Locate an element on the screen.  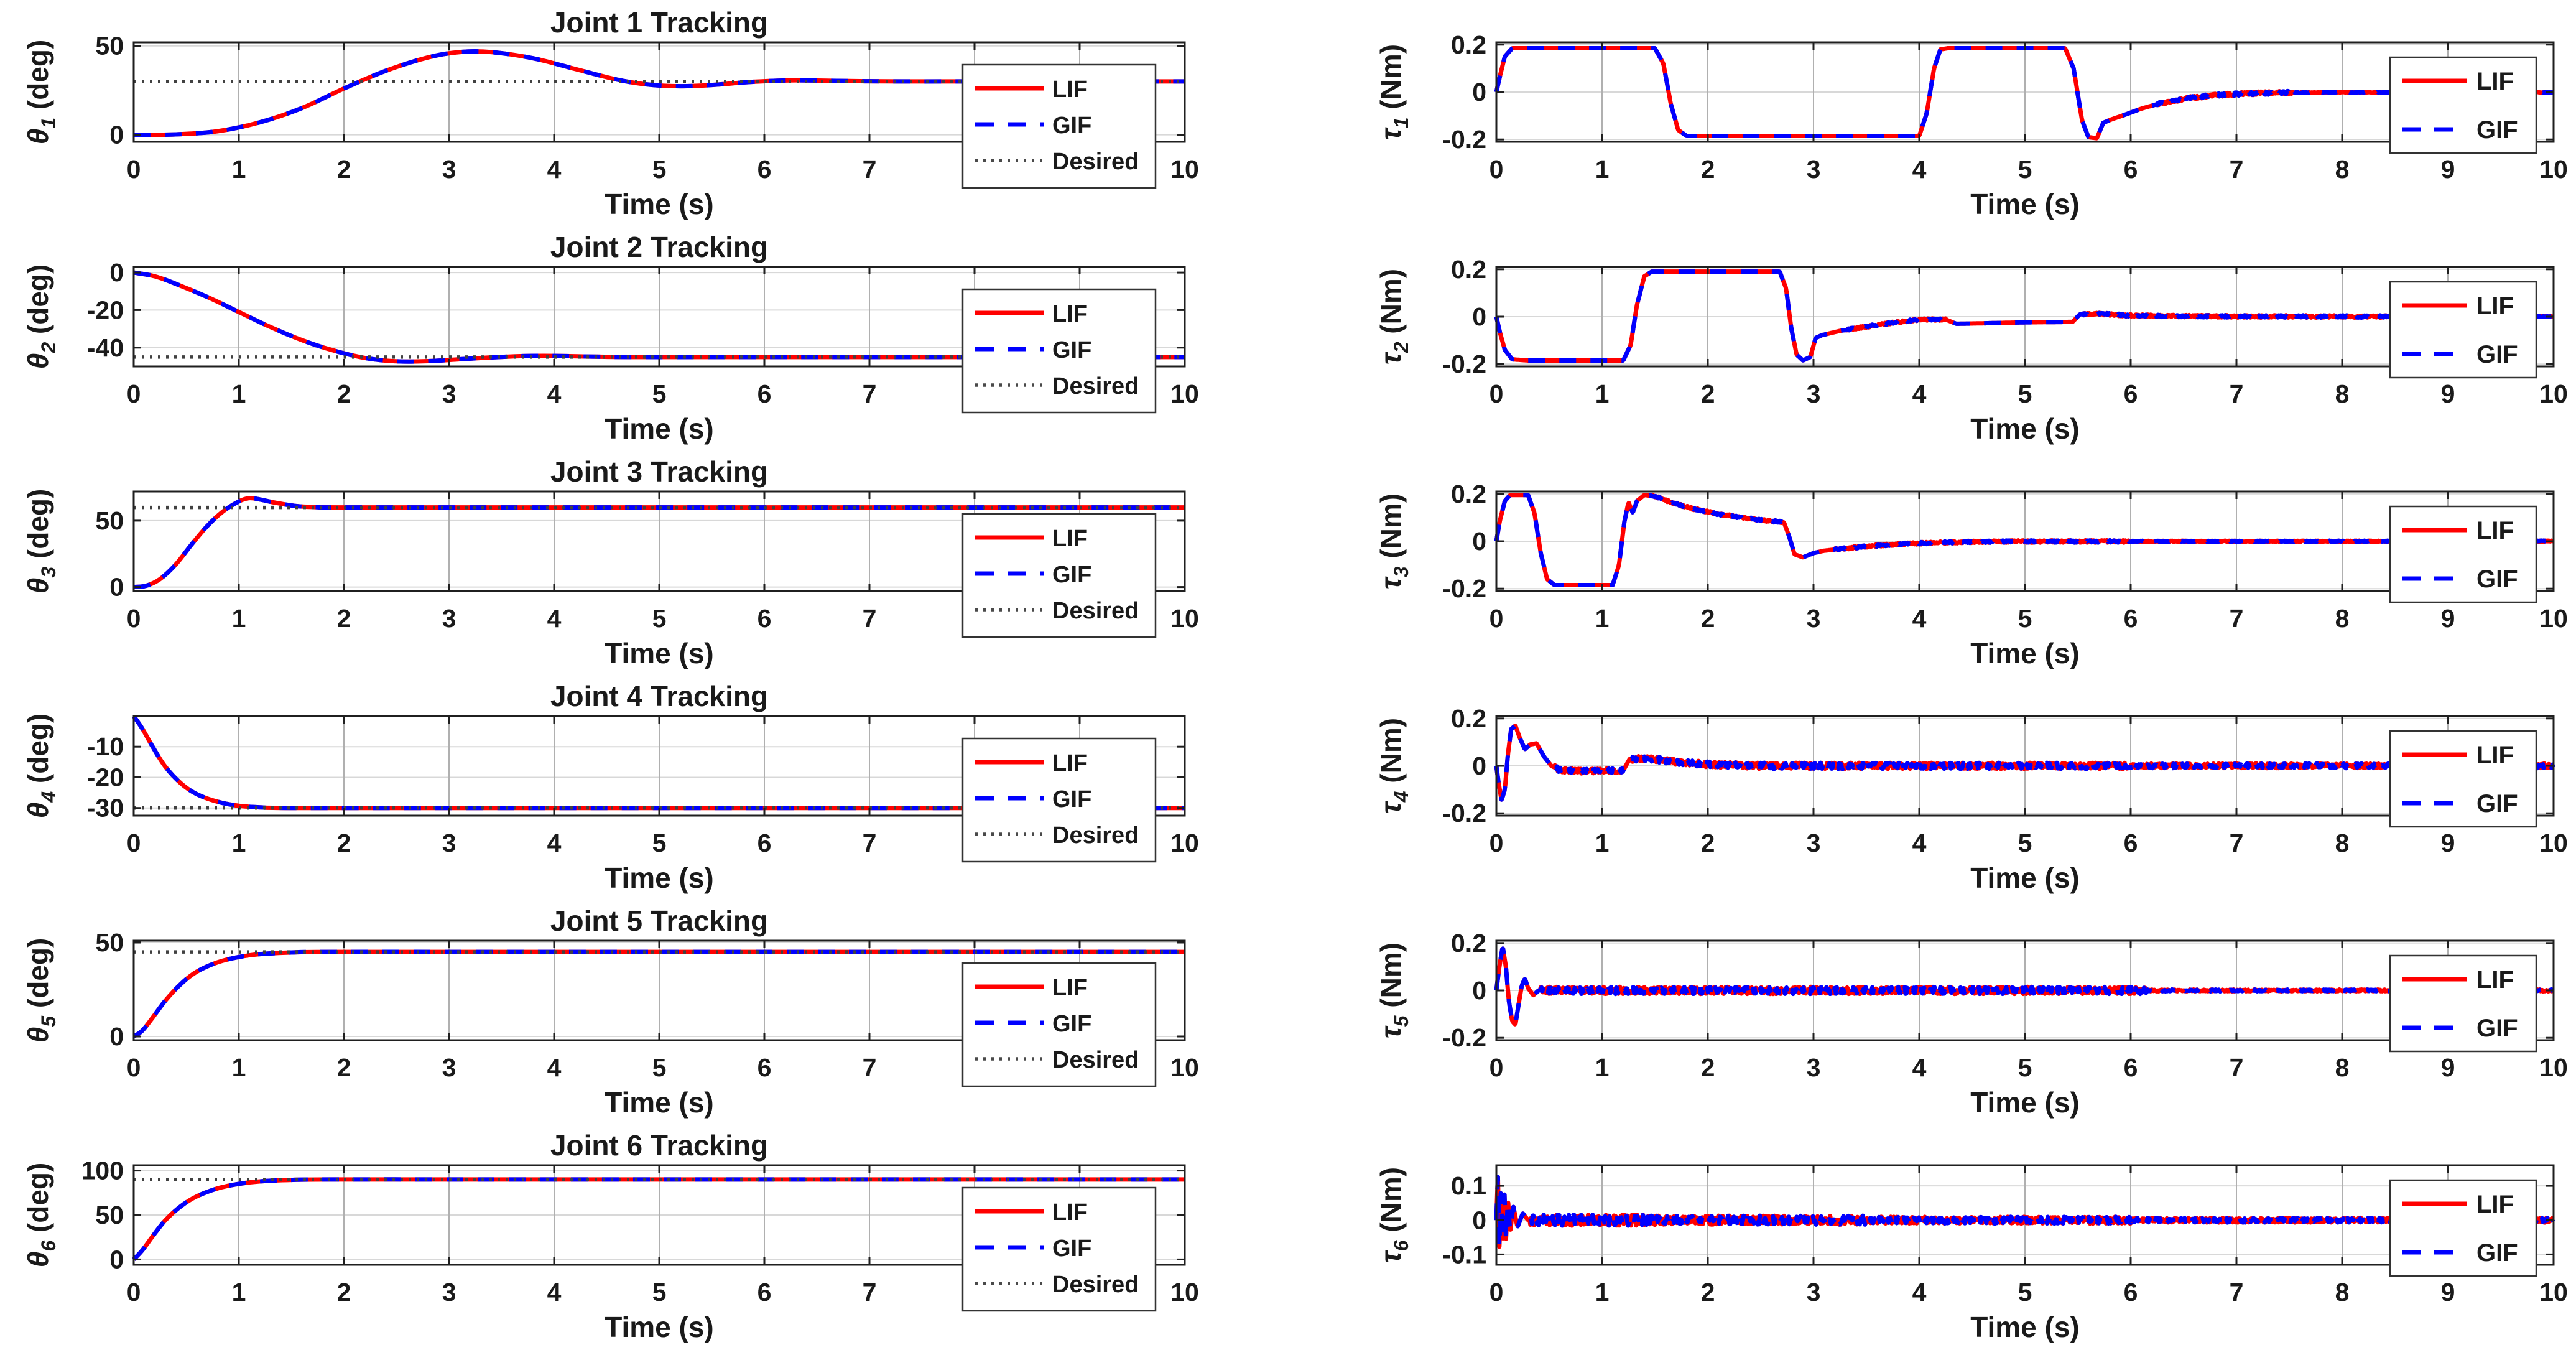
y-axis-label: θ5 (deg) is located at coordinates (41, 990).